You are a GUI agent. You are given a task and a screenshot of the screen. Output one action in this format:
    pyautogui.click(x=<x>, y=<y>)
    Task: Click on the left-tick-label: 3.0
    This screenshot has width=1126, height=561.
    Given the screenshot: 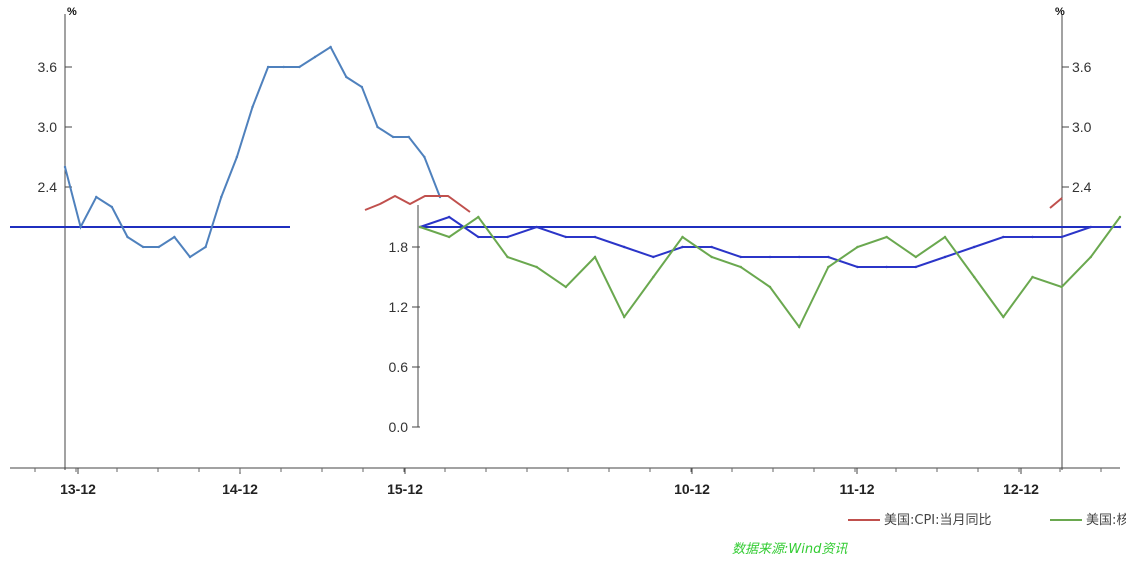 What is the action you would take?
    pyautogui.click(x=48, y=127)
    